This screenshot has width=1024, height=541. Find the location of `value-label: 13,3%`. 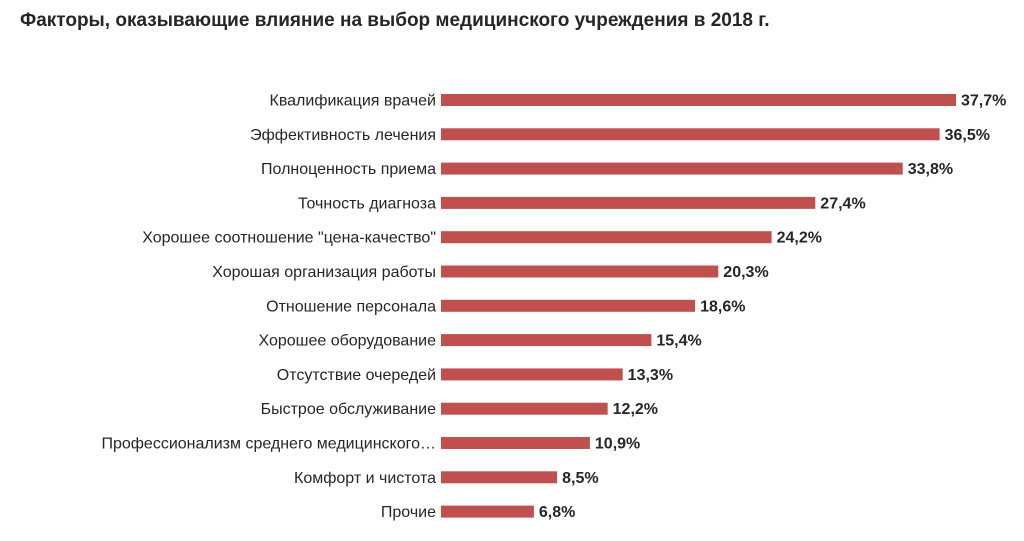

value-label: 13,3% is located at coordinates (650, 375).